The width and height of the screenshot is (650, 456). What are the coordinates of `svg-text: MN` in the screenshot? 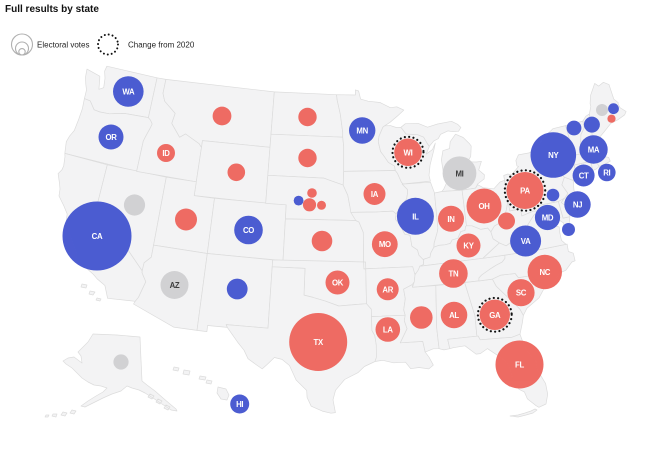 It's located at (362, 131).